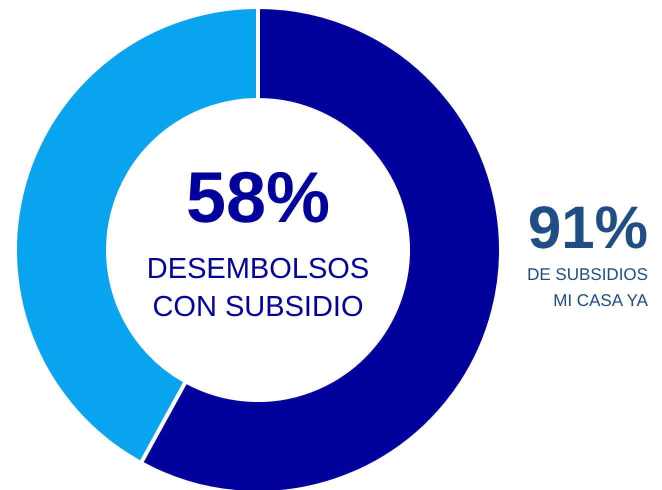  What do you see at coordinates (258, 288) in the screenshot?
I see `slice-label: DESEMBOLSOS CON SUBSIDIO` at bounding box center [258, 288].